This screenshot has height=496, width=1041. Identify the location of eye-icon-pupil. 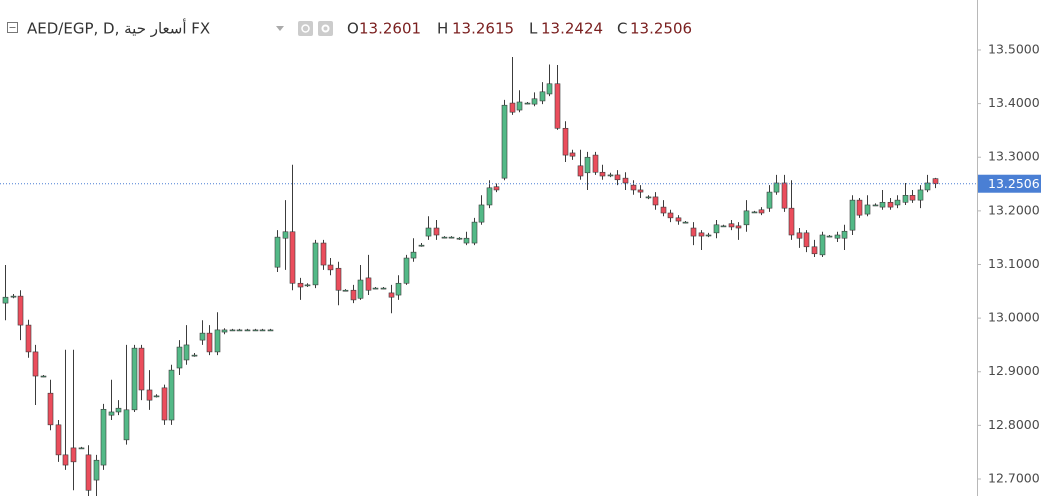
(305, 28).